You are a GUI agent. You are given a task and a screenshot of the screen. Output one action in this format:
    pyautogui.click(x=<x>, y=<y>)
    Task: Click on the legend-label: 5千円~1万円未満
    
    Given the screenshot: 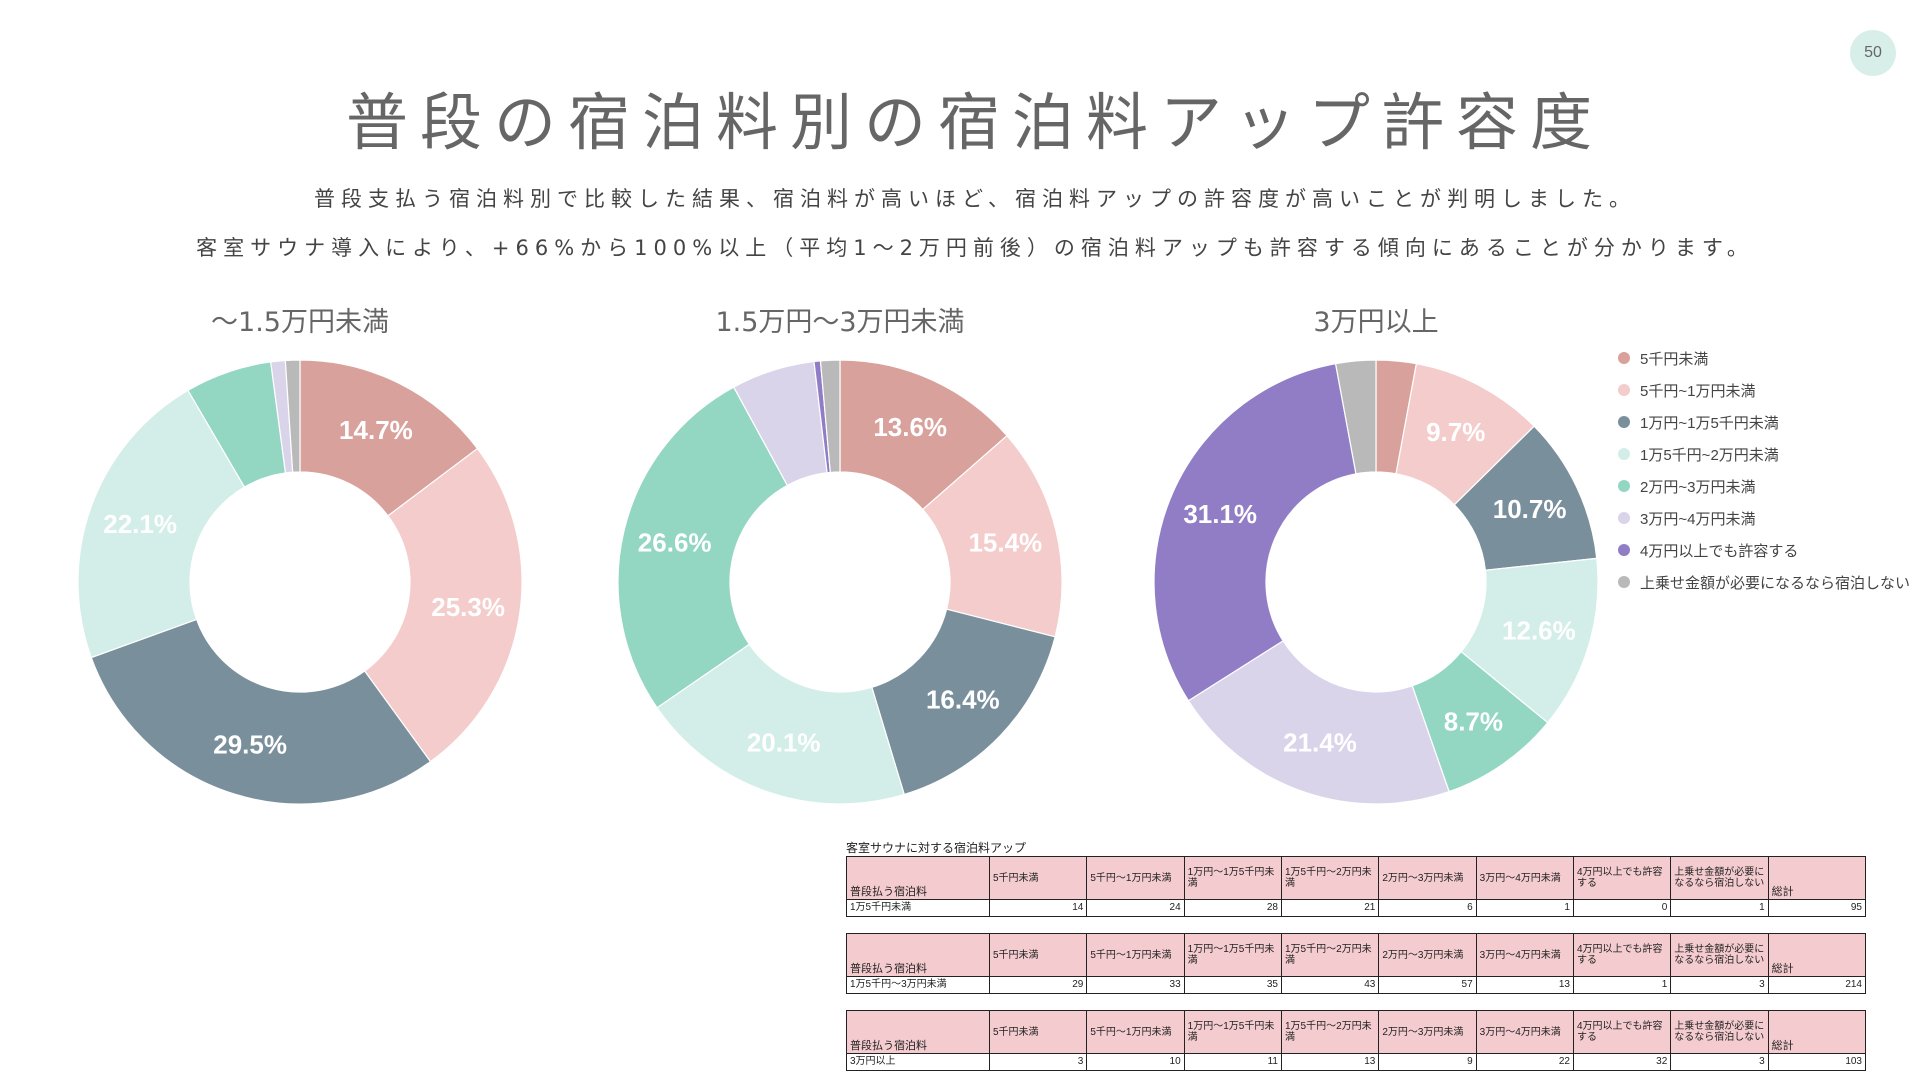 What is the action you would take?
    pyautogui.click(x=1698, y=391)
    